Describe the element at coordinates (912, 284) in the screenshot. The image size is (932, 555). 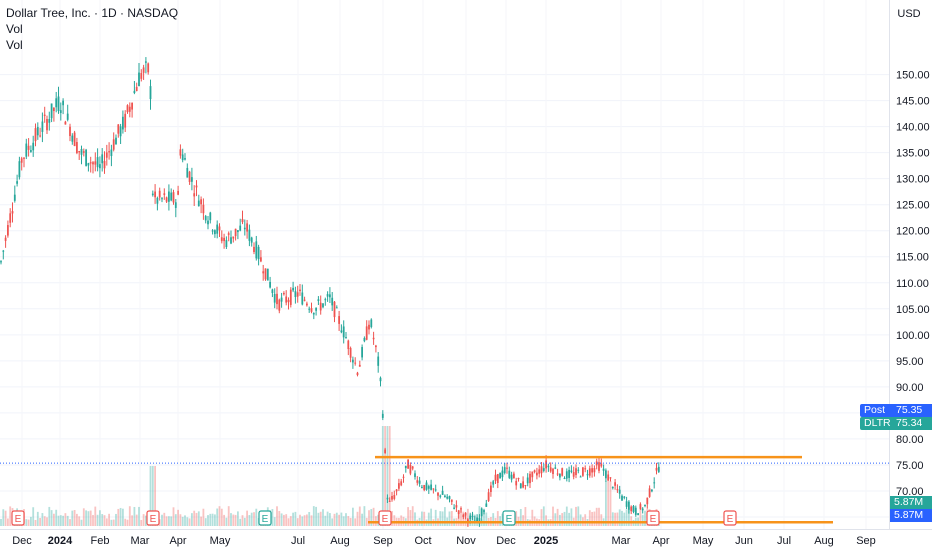
I see `y-tick-label: 110.00` at that location.